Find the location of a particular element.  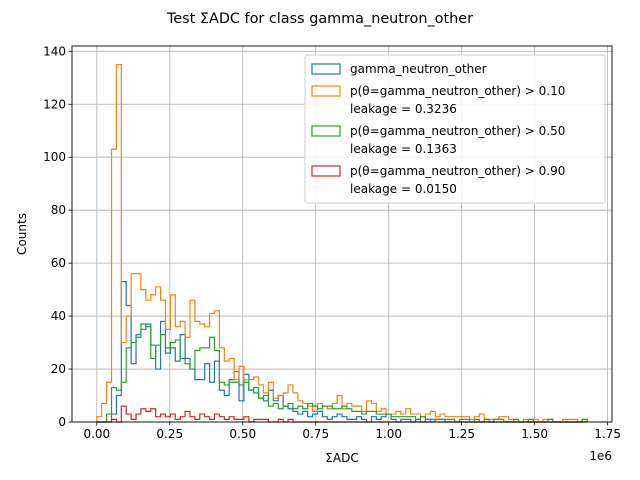

y-axis-ticks: 0 20 40 60 80 100 120 140 is located at coordinates (57, 236).